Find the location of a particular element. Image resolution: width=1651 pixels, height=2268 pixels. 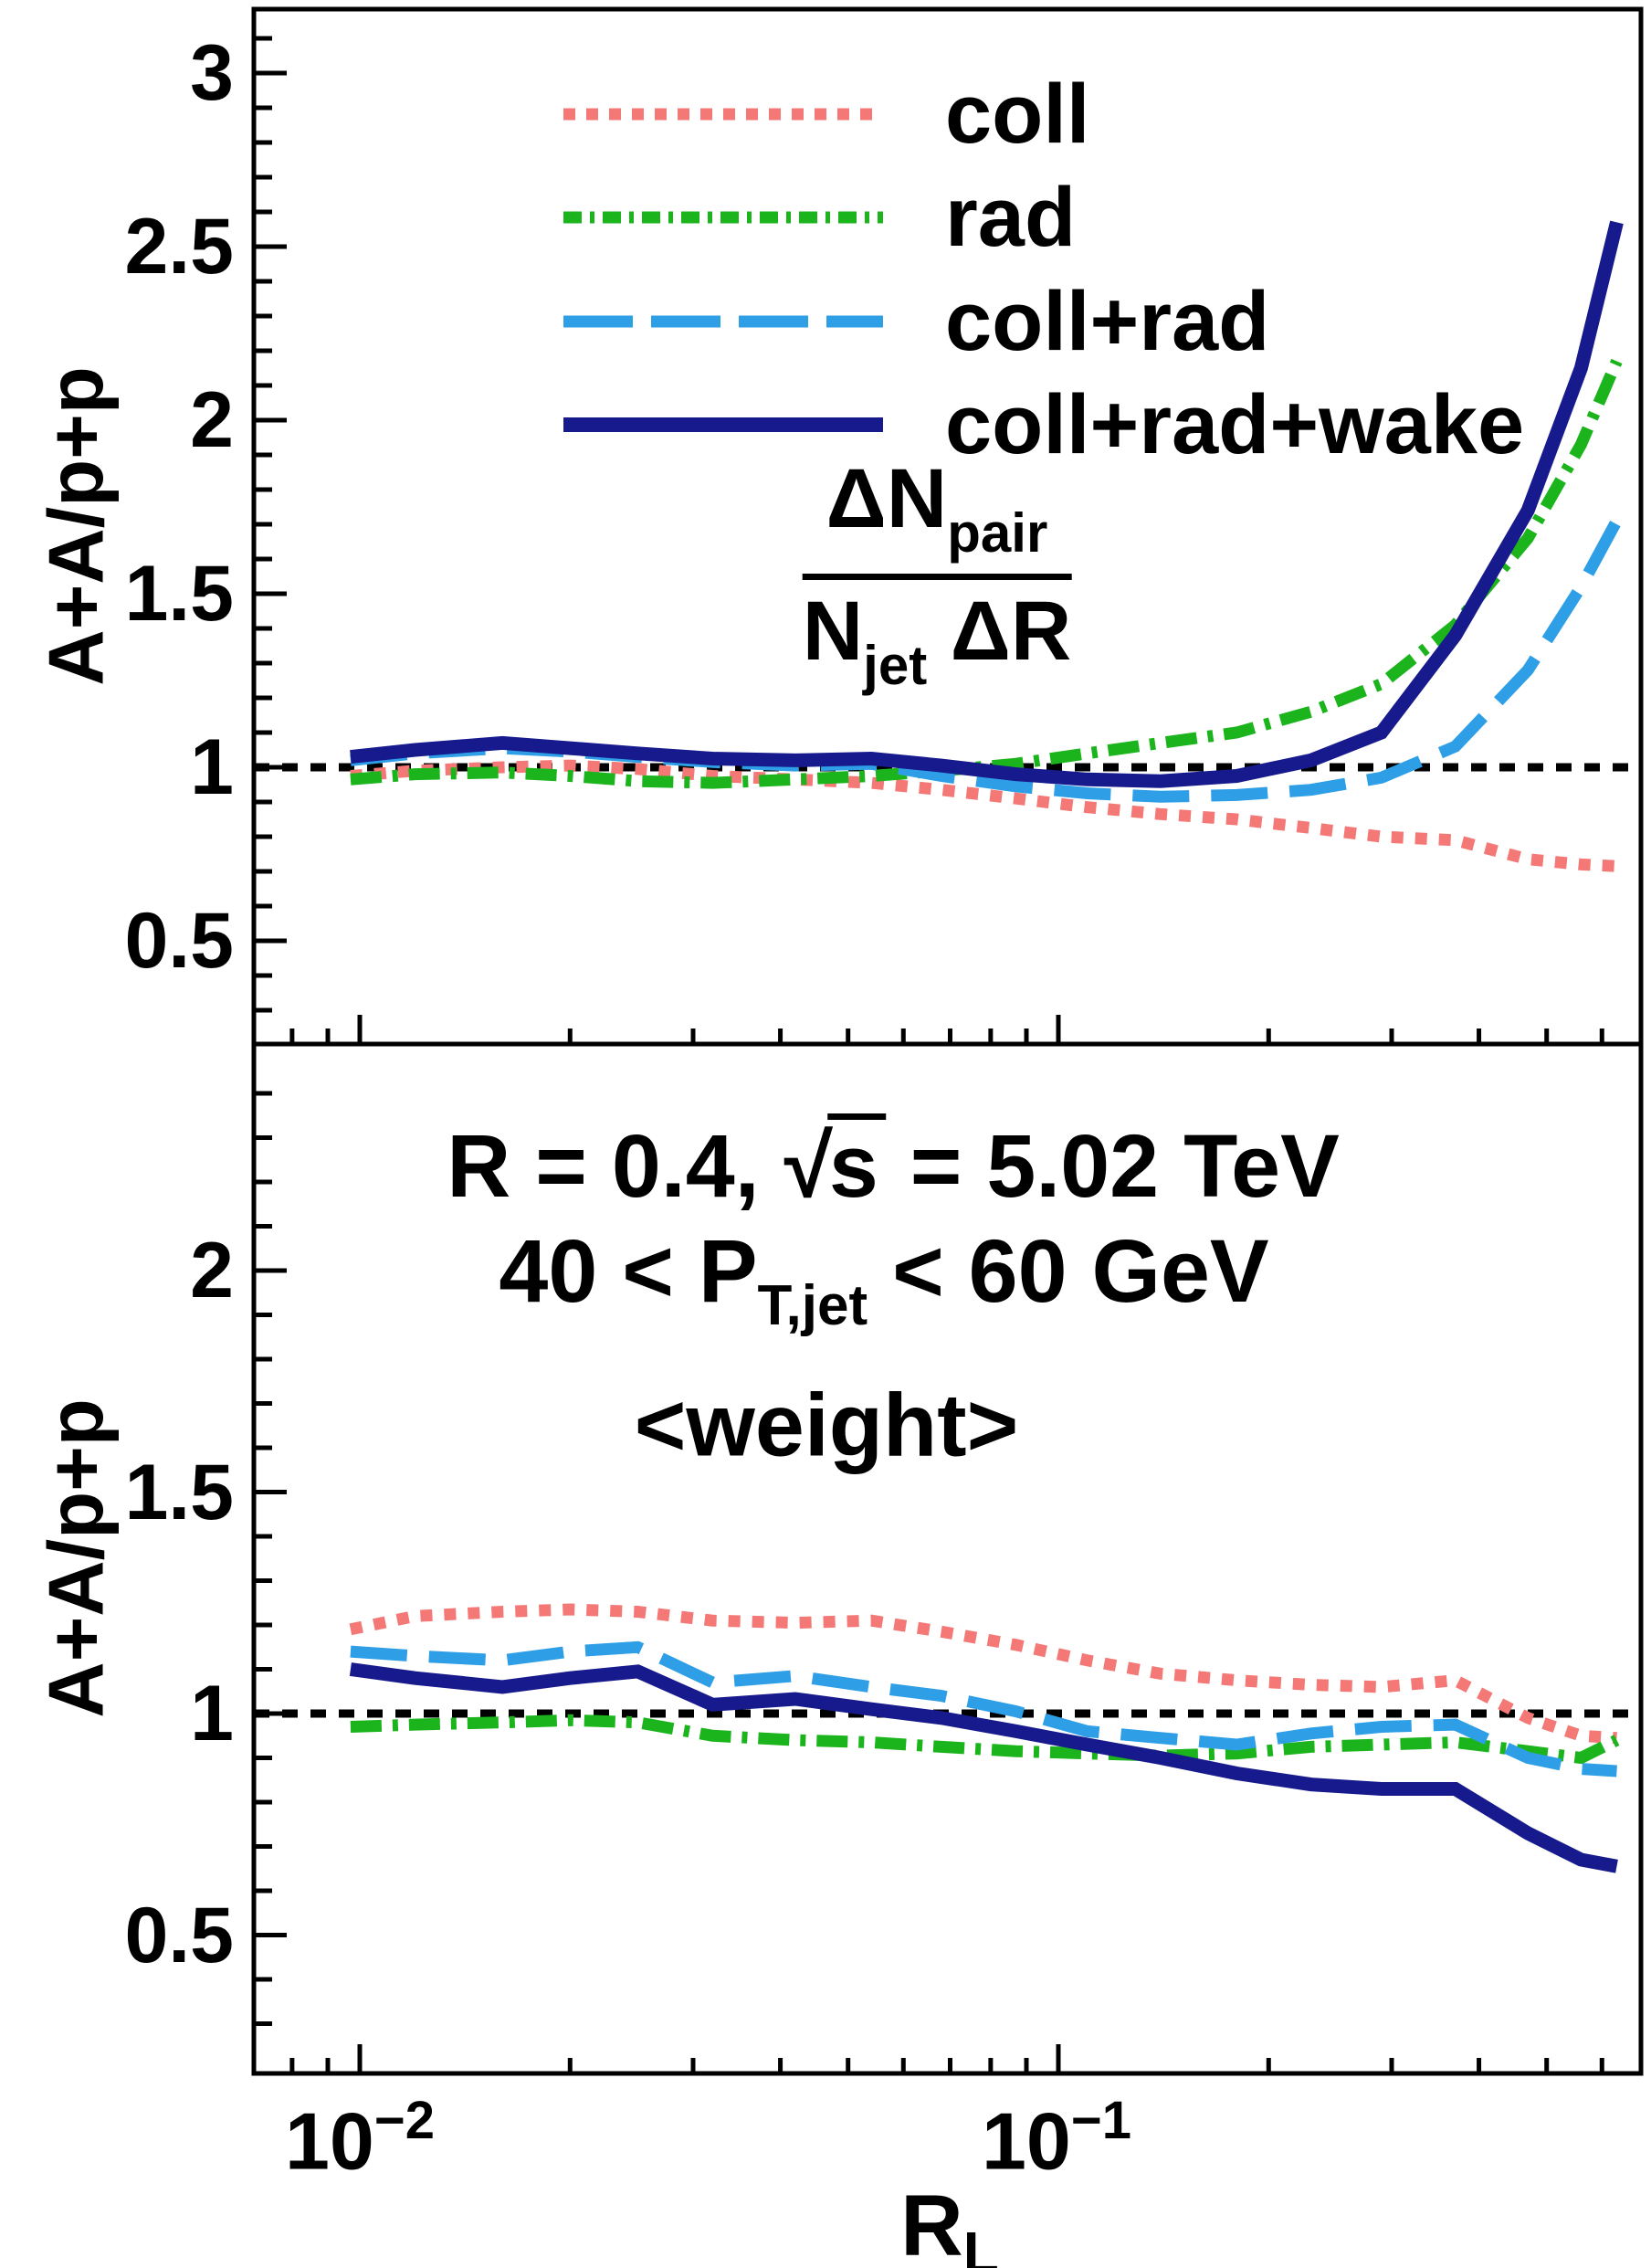

legend-label-coll-rad-wake: coll+rad+wake is located at coordinates (1235, 424).